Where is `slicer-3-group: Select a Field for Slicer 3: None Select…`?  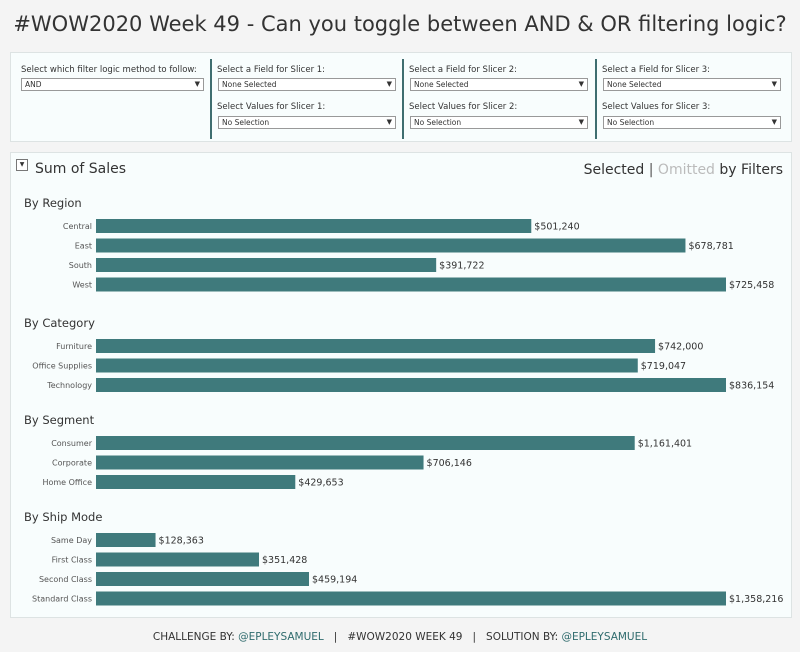
slicer-3-group: Select a Field for Slicer 3: None Select… is located at coordinates (695, 97).